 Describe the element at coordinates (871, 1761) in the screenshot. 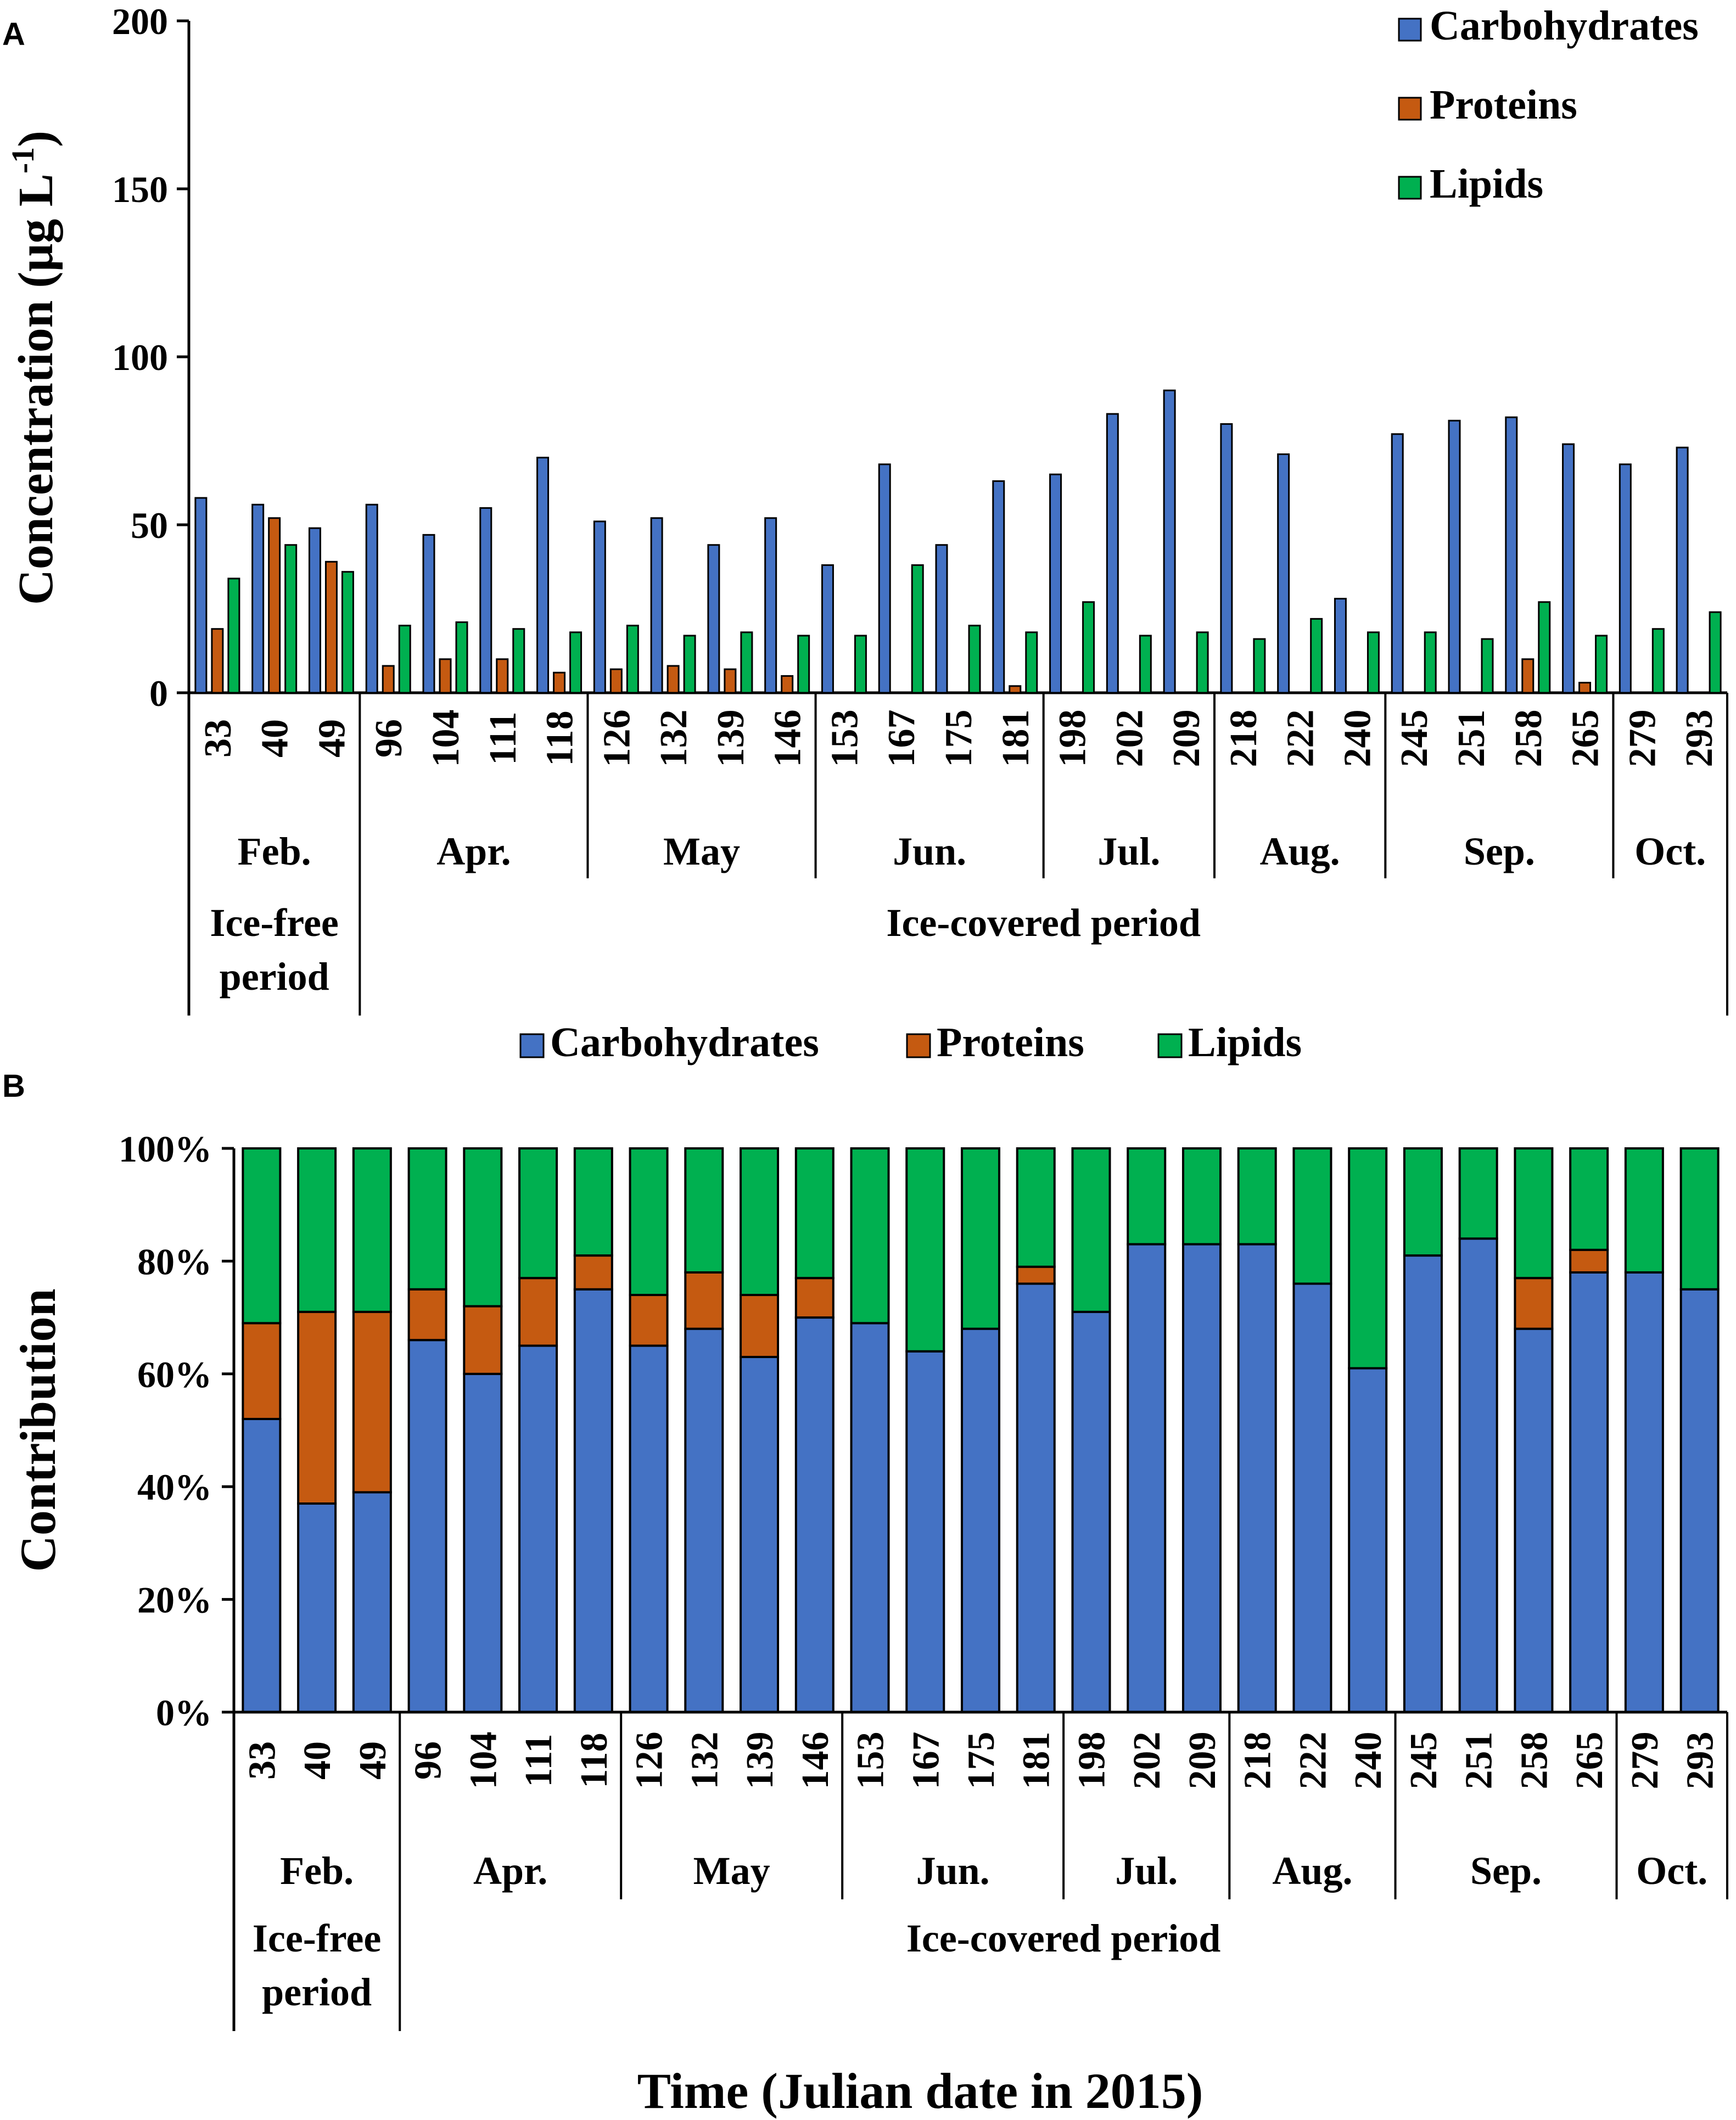

I see `panel-b-x-tick-label: 153` at that location.